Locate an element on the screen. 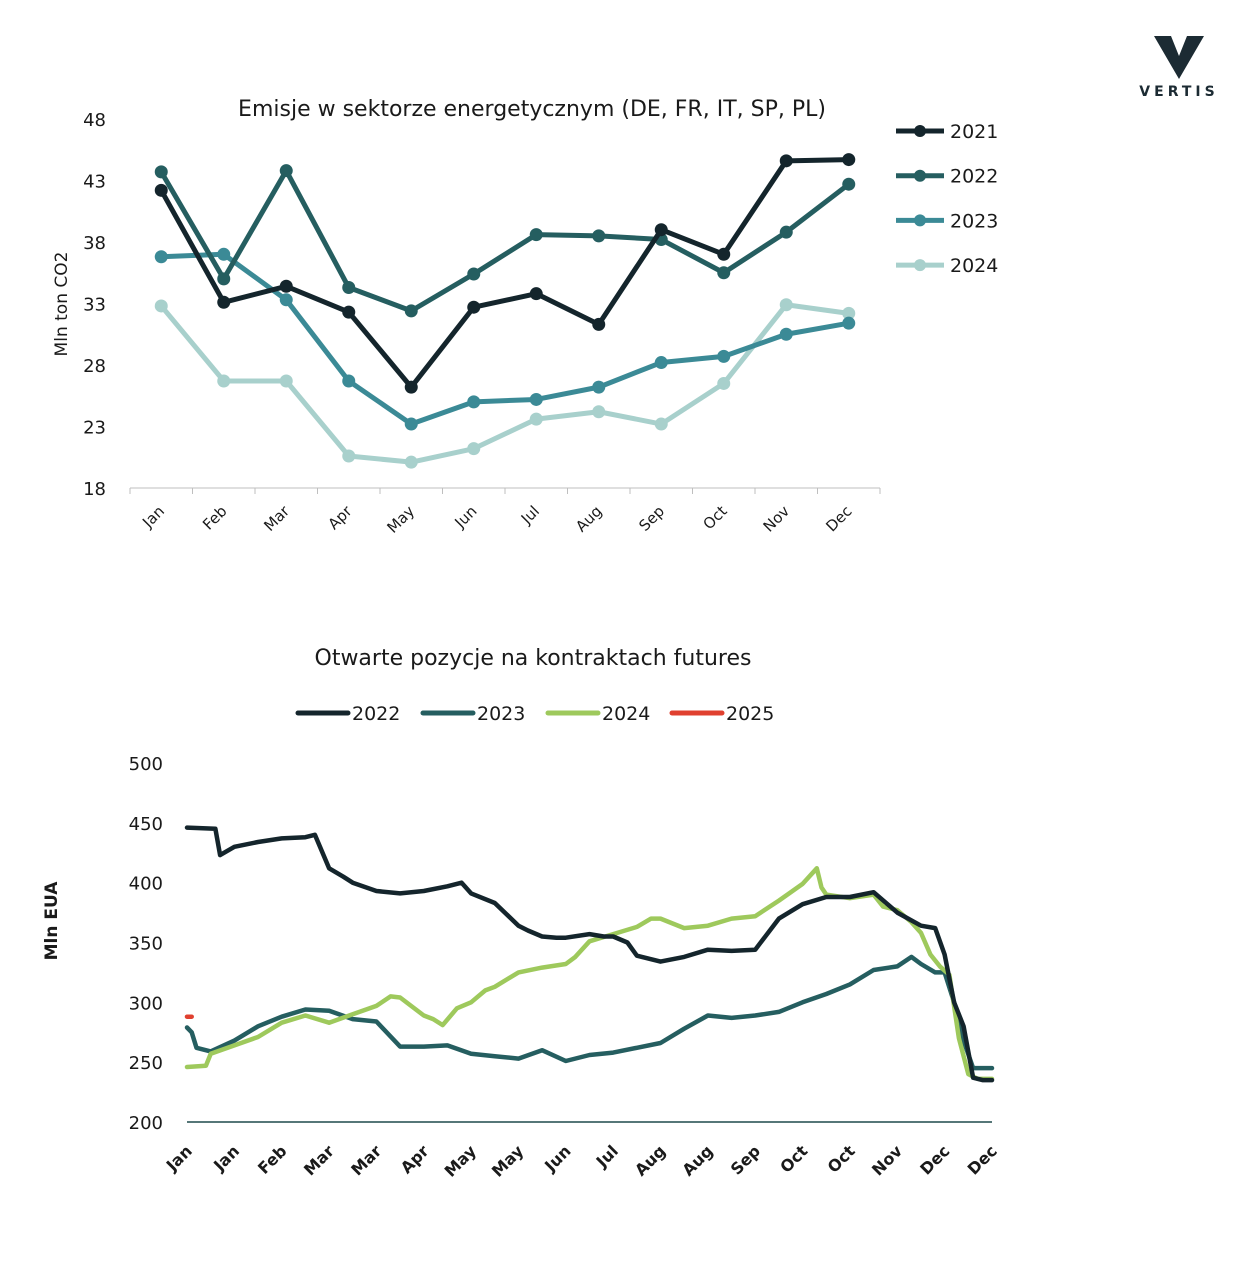  chart2-x-tick-label: Apr is located at coordinates (415, 1159).